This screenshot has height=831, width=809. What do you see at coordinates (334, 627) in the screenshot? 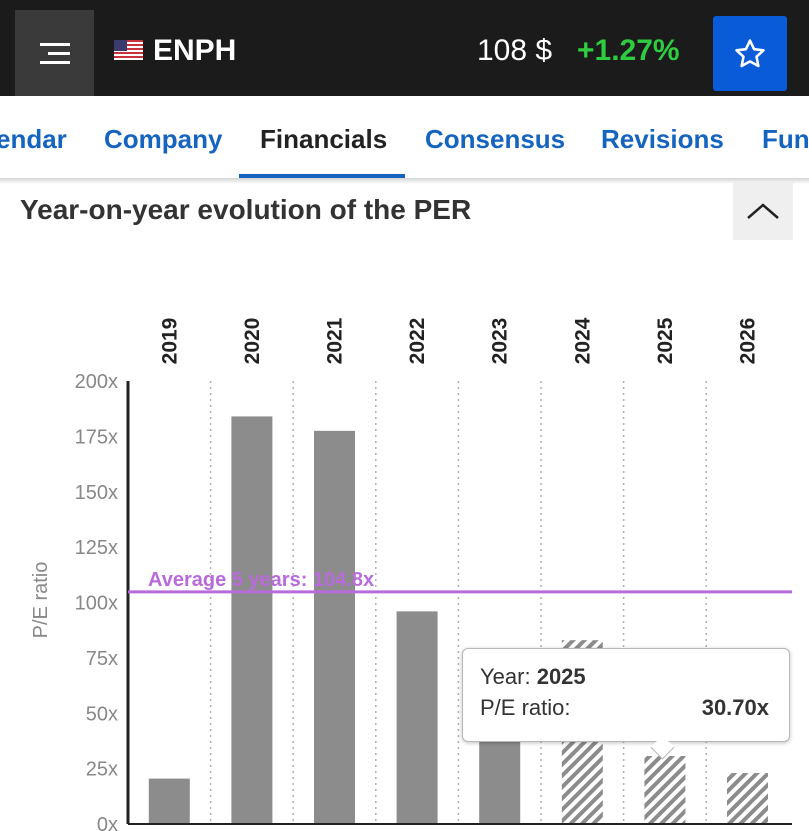
I see `bar-2021` at bounding box center [334, 627].